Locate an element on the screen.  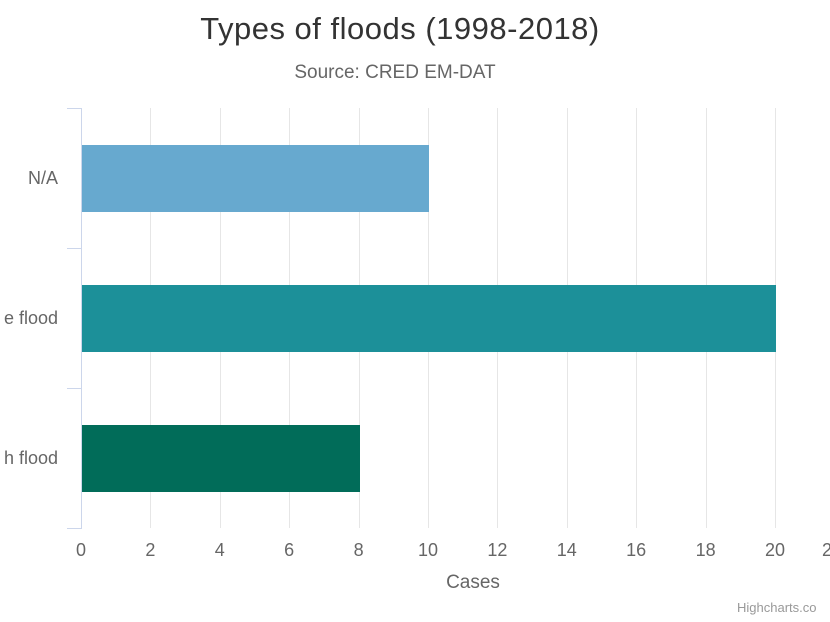
chart-title: Types of floods (1998-2018) is located at coordinates (400, 28).